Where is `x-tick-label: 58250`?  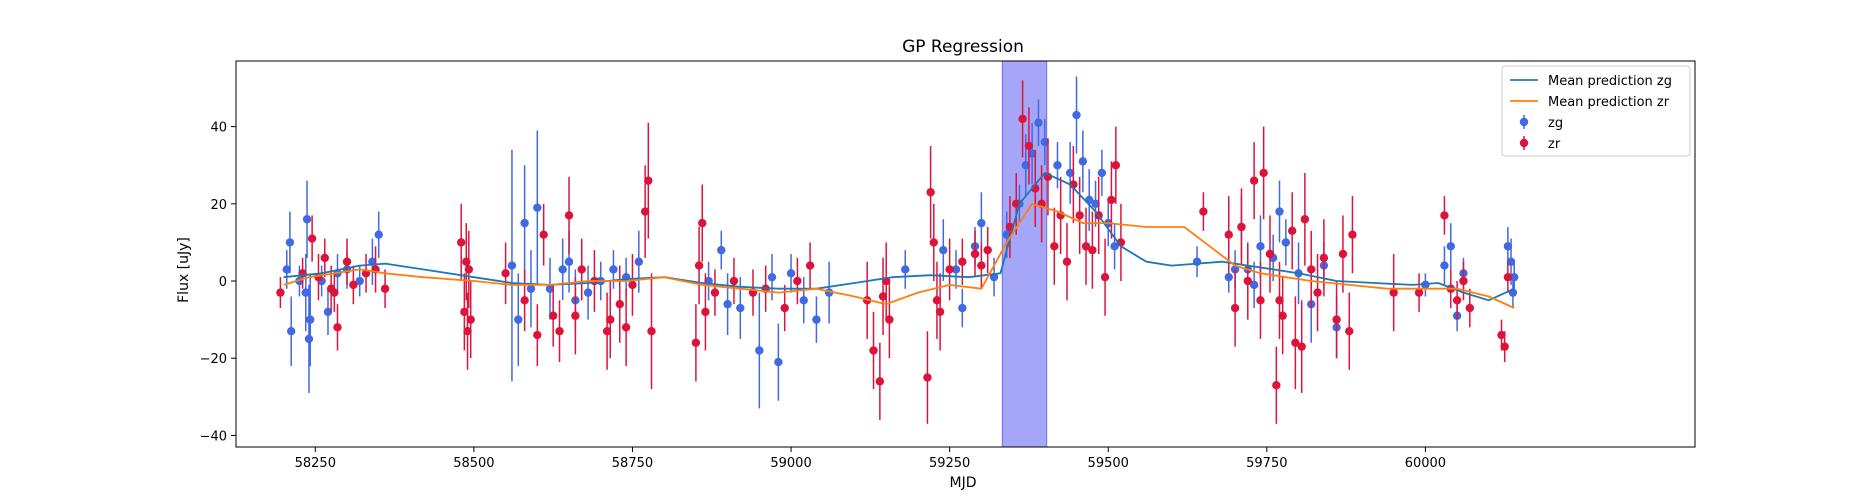
x-tick-label: 58250 is located at coordinates (315, 463).